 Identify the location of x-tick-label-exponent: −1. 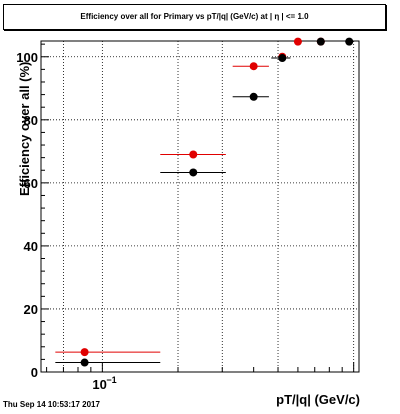
(111, 380).